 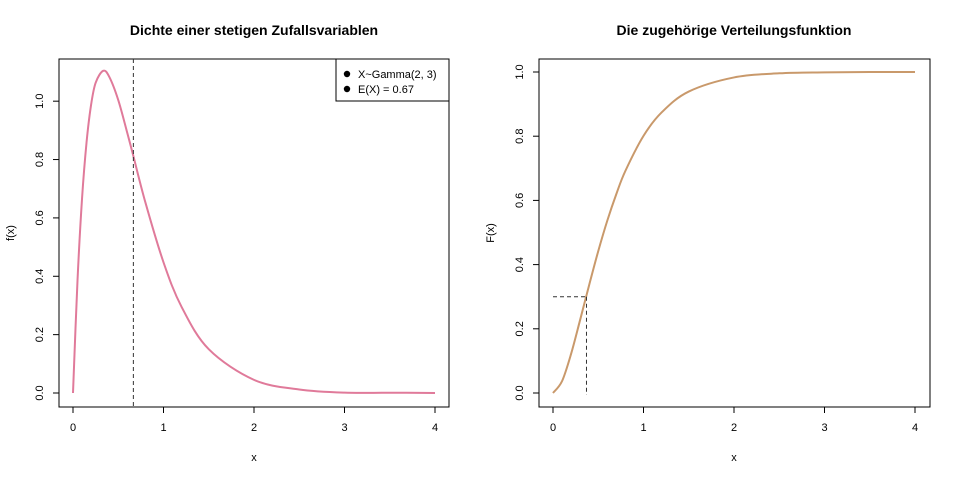 I want to click on cdf-y-tick-label: 0.8, so click(x=520, y=136).